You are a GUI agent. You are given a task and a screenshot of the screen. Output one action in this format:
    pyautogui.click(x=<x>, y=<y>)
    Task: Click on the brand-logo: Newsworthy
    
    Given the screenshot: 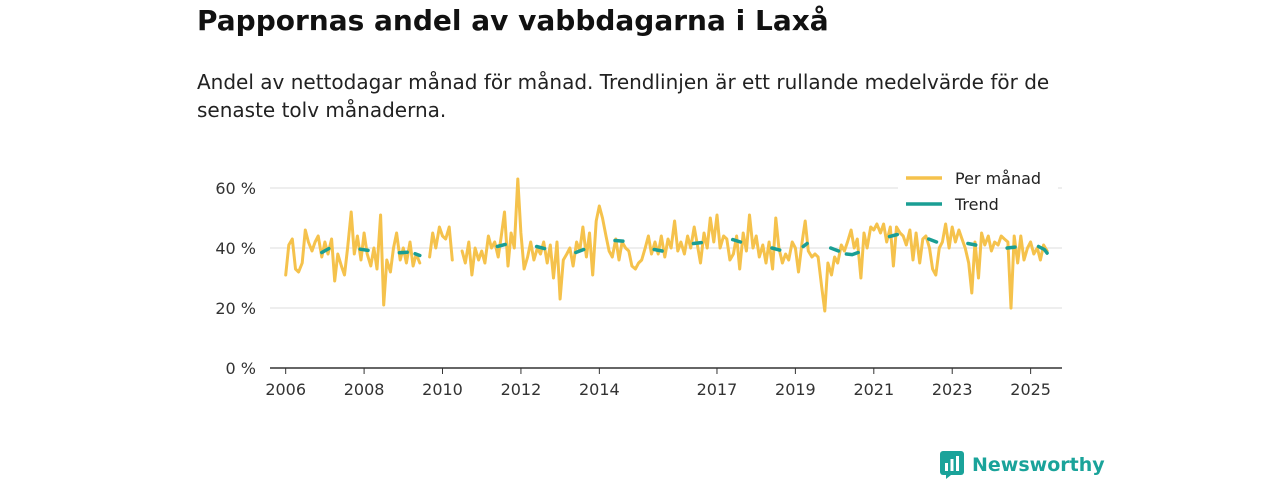 What is the action you would take?
    pyautogui.click(x=1022, y=465)
    